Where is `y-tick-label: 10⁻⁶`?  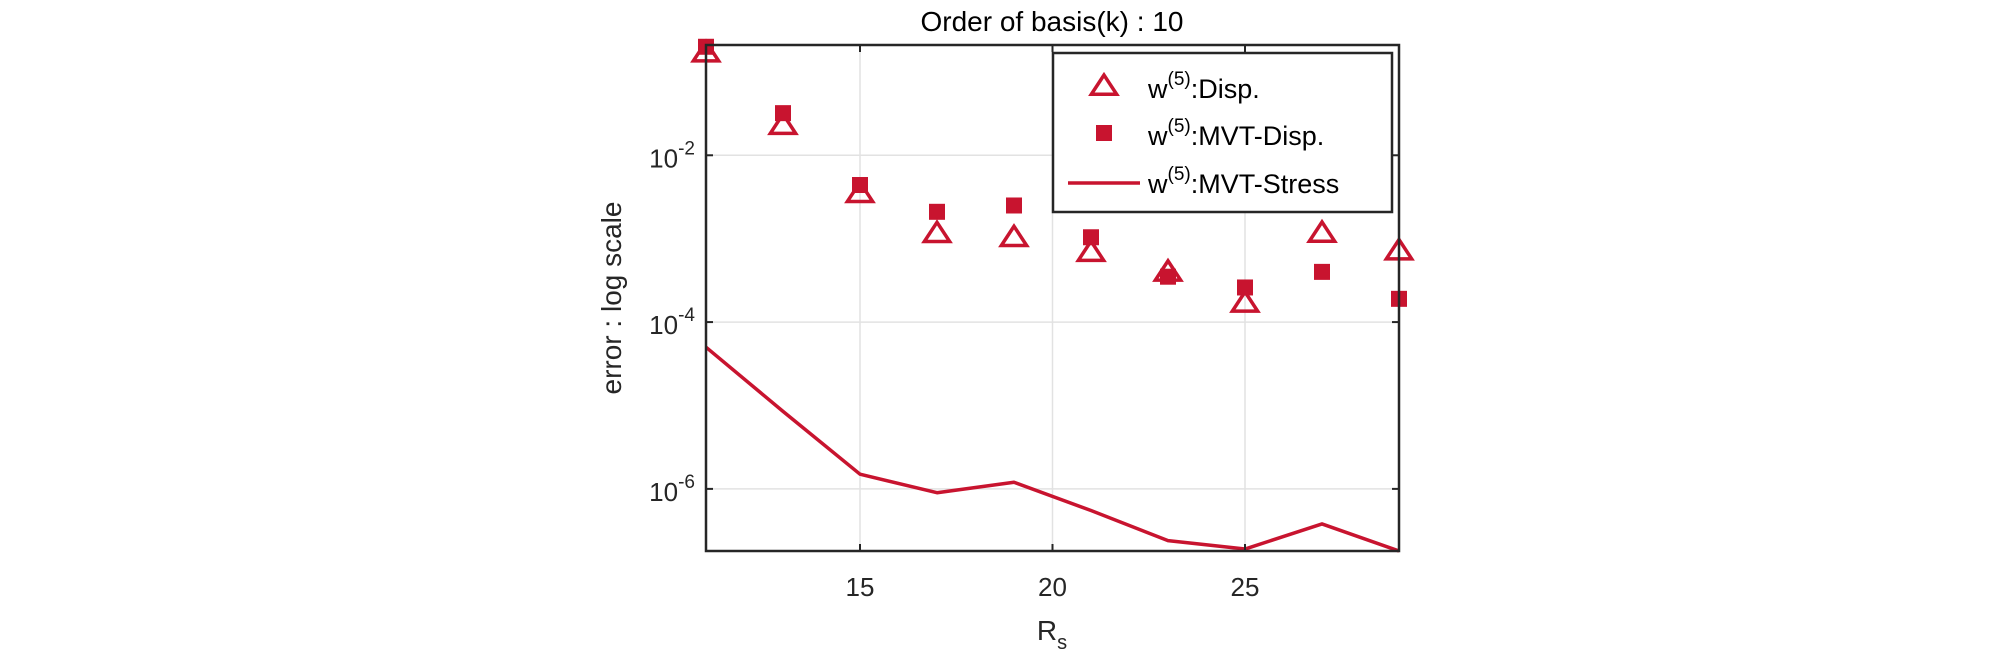
y-tick-label: 10⁻⁶ is located at coordinates (672, 489).